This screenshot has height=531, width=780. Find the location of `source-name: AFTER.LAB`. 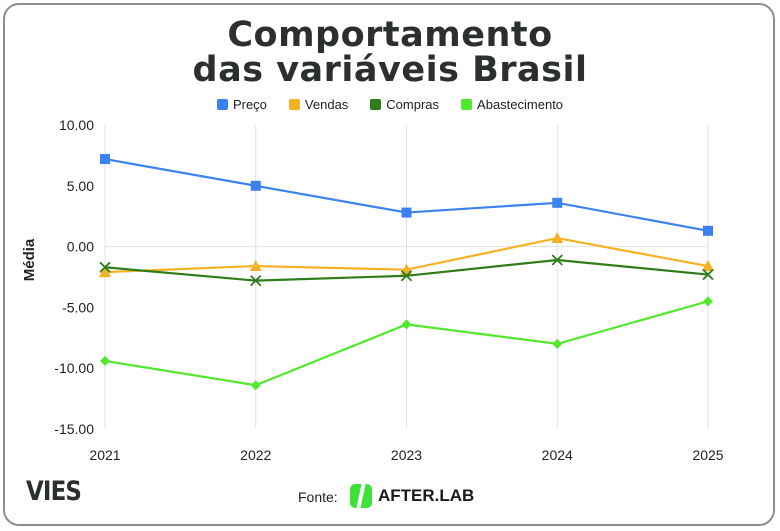

source-name: AFTER.LAB is located at coordinates (426, 495).